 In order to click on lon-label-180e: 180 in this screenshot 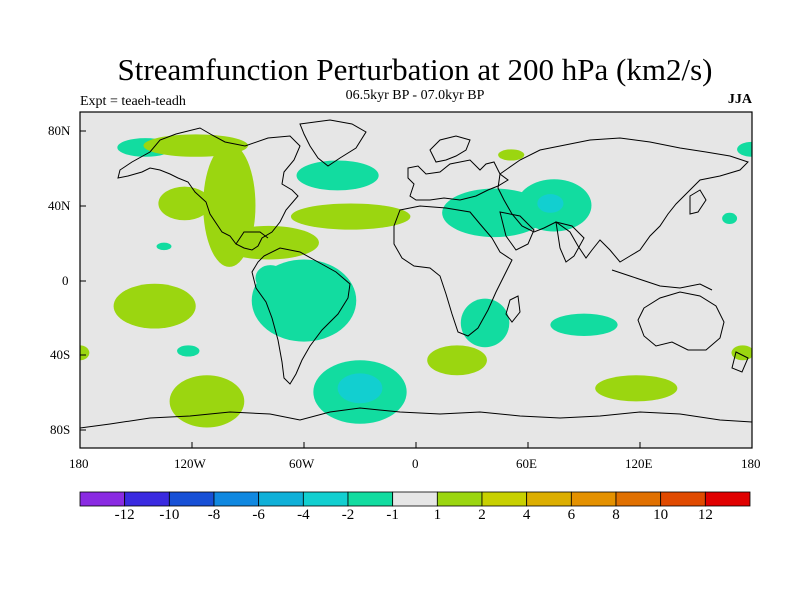, I will do `click(751, 463)`.